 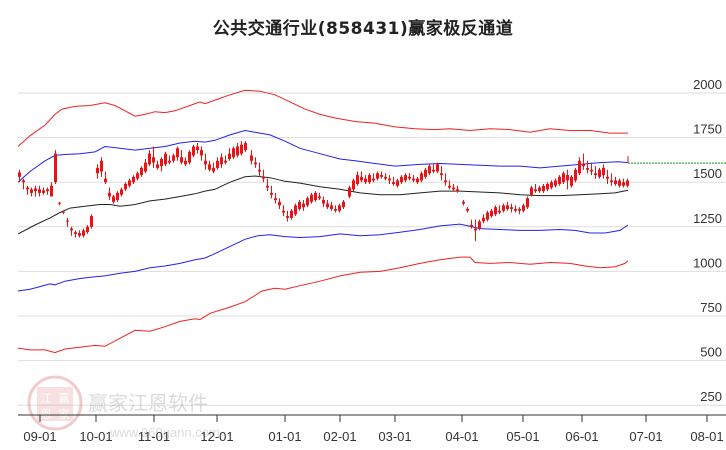 What do you see at coordinates (461, 436) in the screenshot?
I see `x-tick-label: 04-01` at bounding box center [461, 436].